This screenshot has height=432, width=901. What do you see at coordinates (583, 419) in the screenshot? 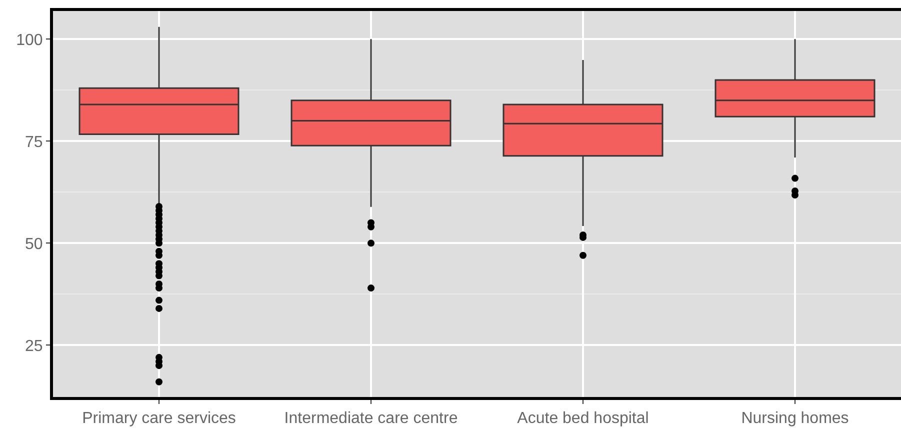
I see `x-tick-label: Acute bed hospital` at bounding box center [583, 419].